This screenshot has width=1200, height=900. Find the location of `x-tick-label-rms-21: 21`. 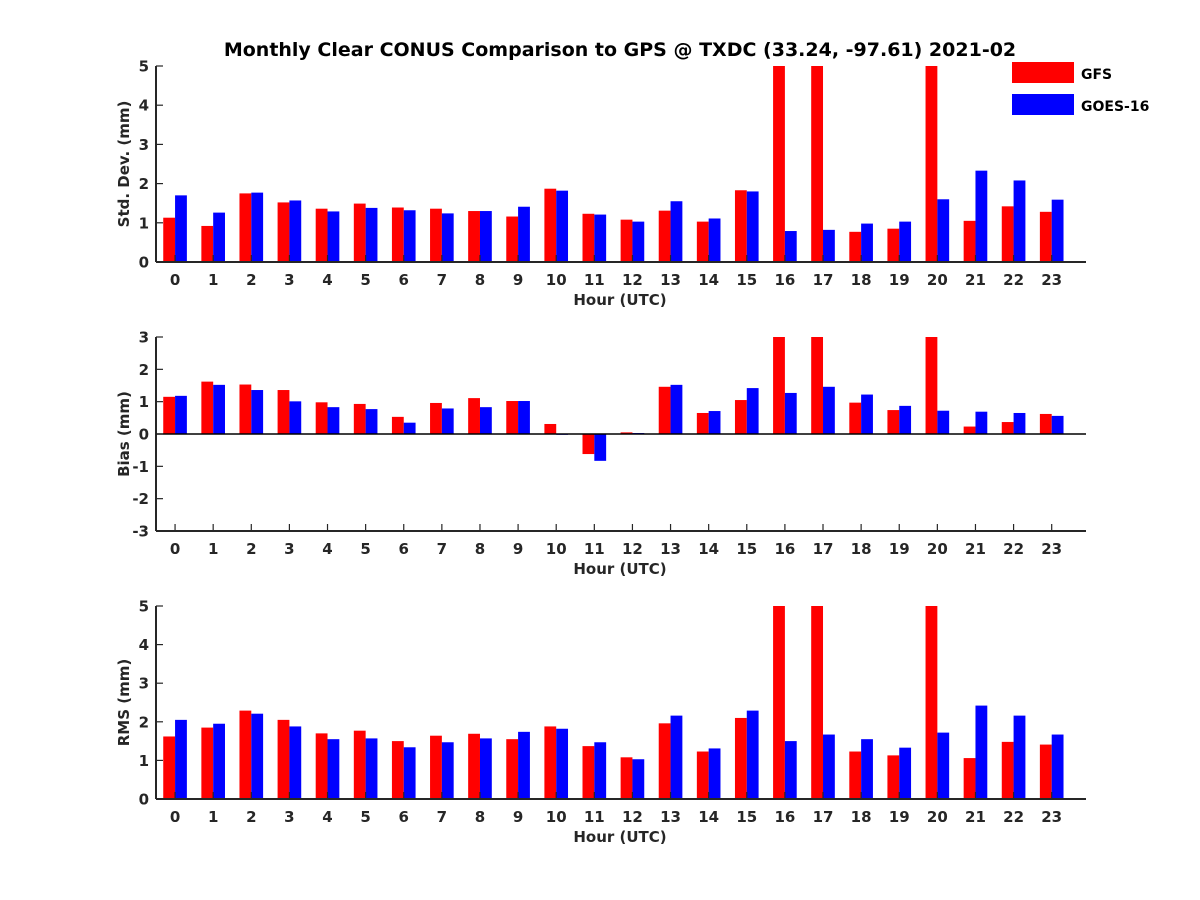

x-tick-label-rms-21: 21 is located at coordinates (975, 817).